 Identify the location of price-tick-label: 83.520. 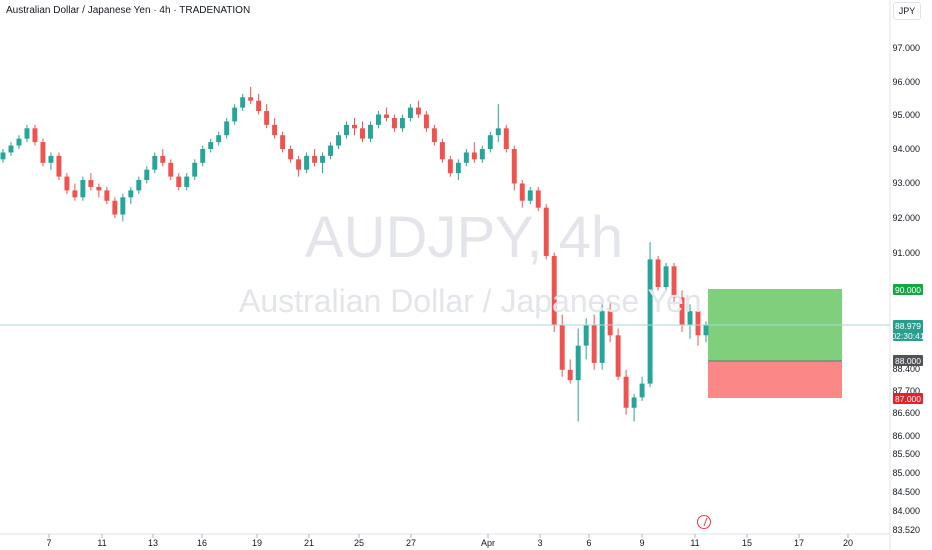
(906, 530).